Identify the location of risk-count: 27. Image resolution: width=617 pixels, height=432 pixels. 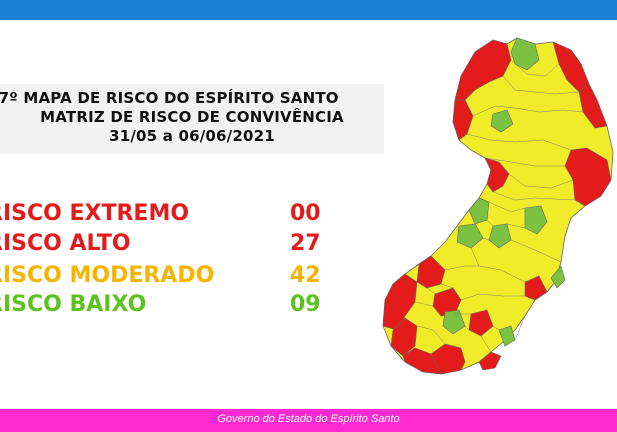
(305, 243).